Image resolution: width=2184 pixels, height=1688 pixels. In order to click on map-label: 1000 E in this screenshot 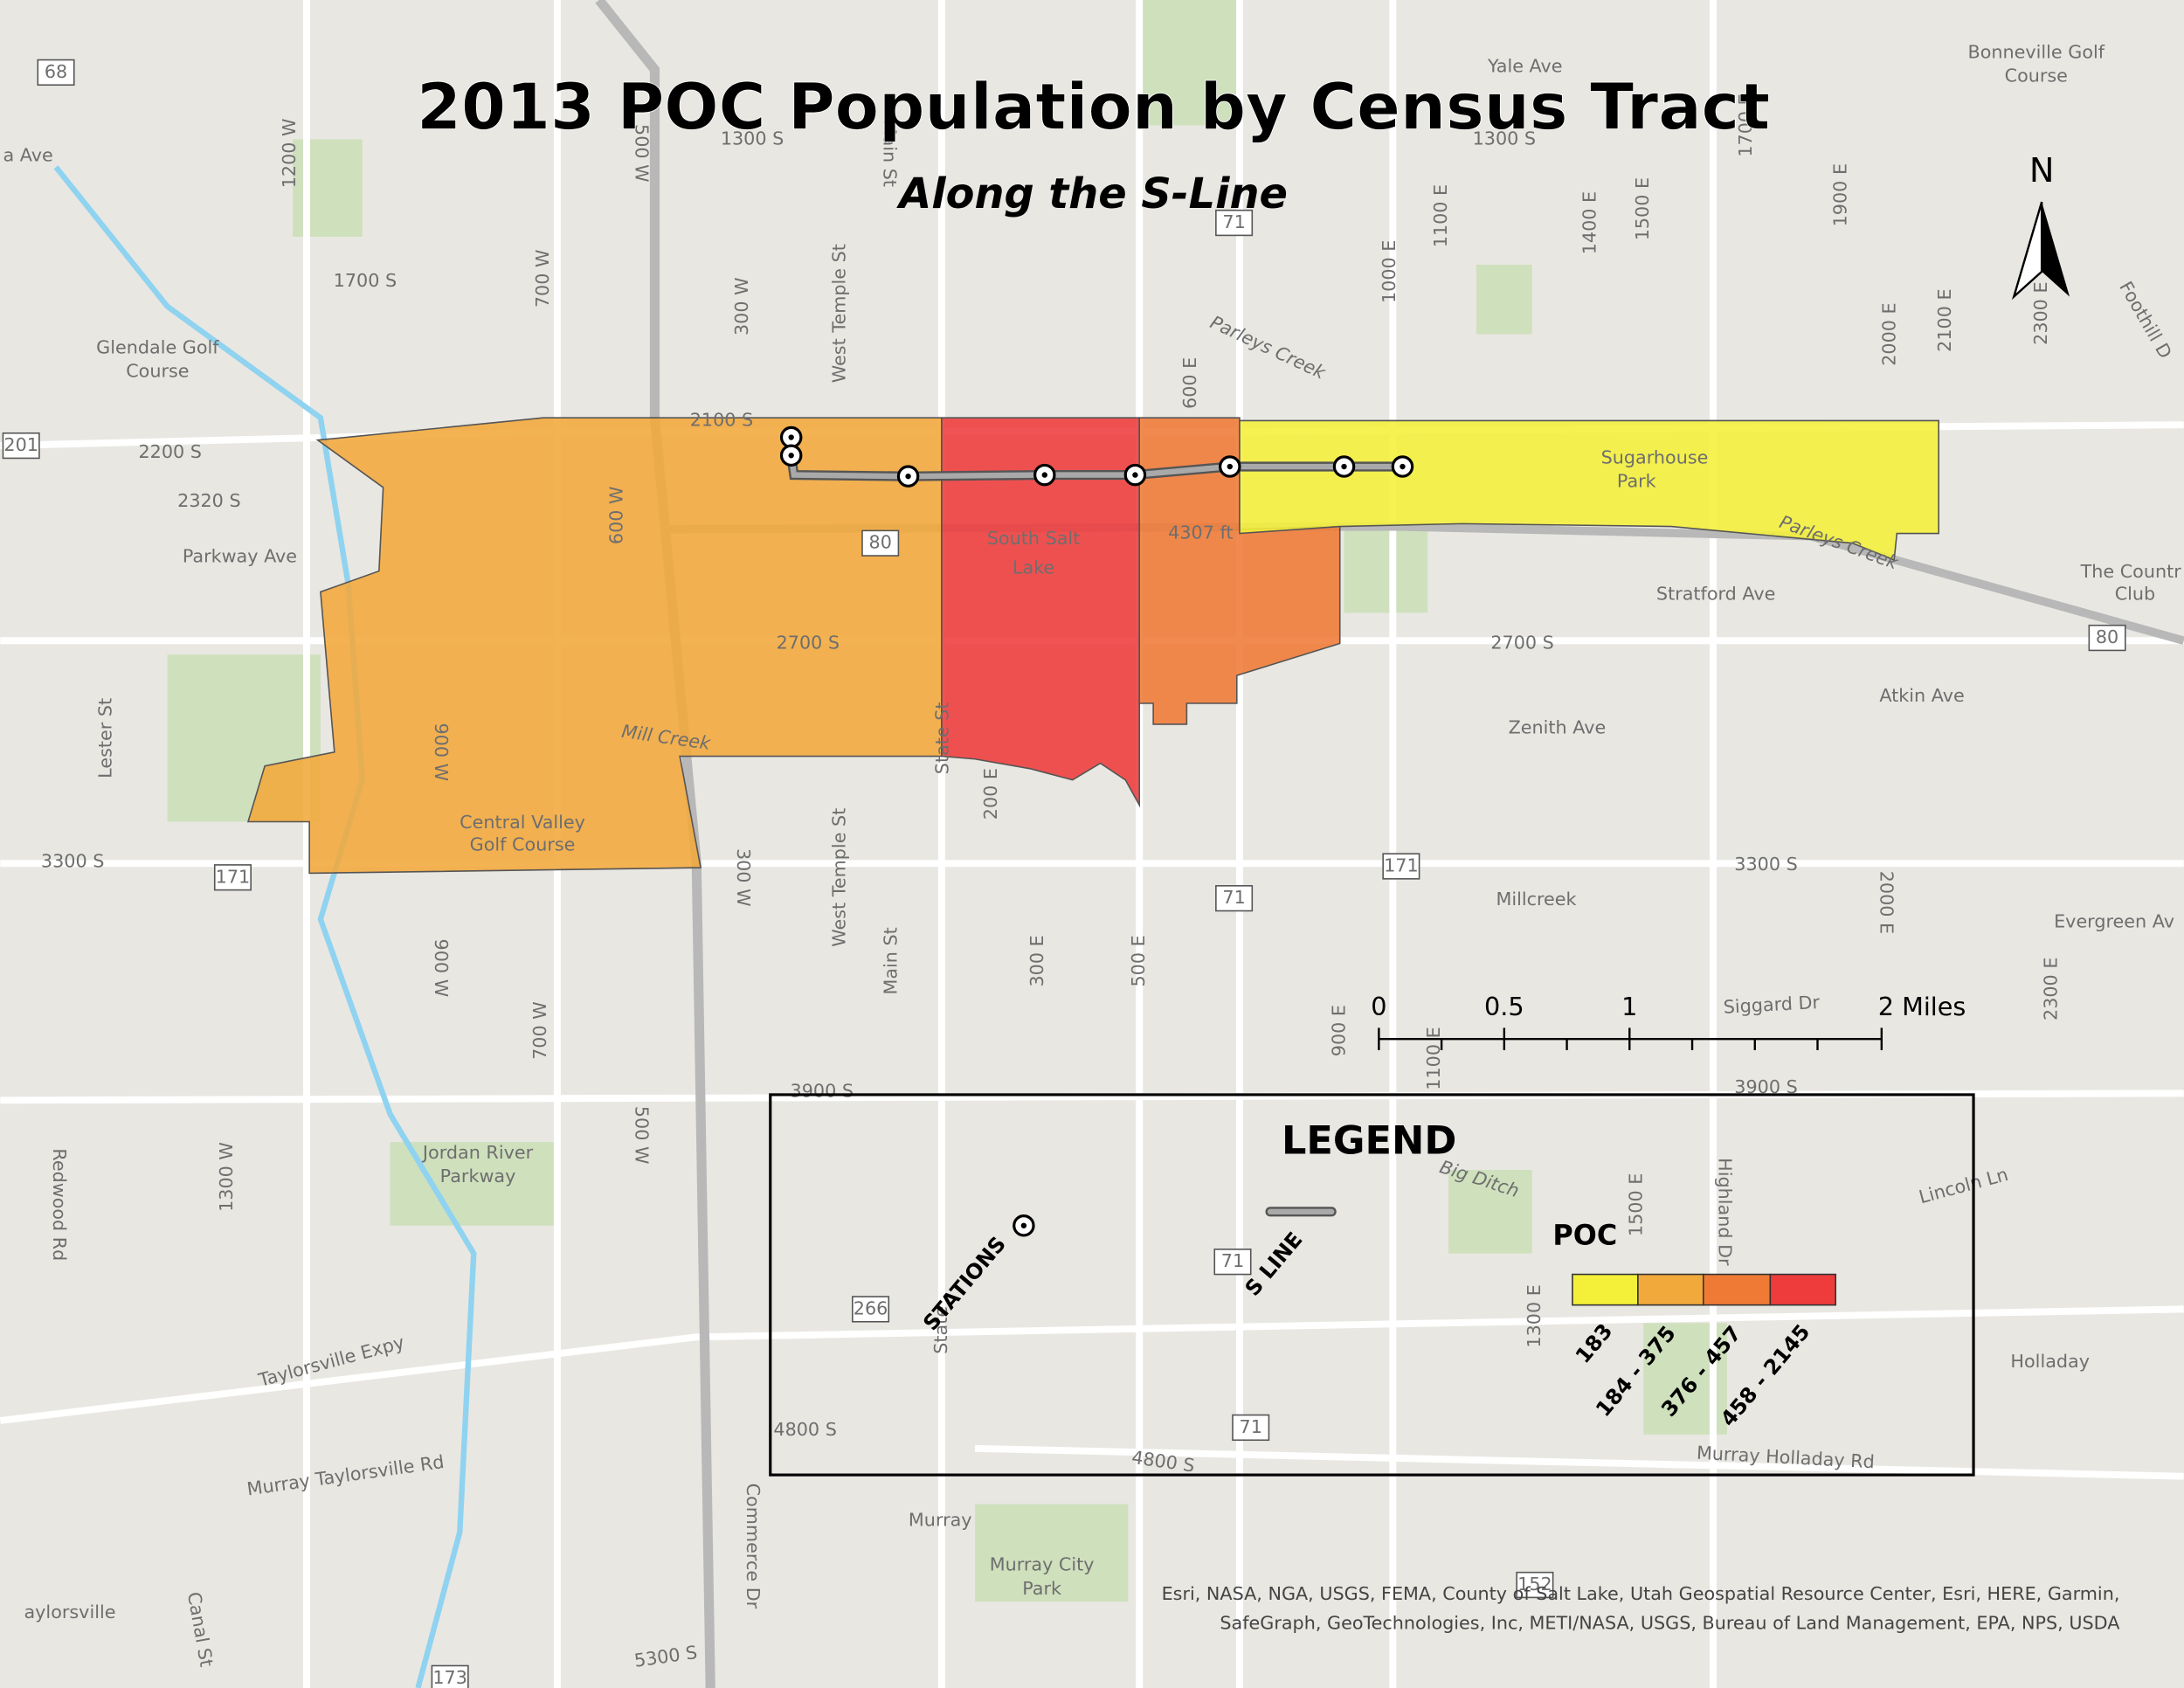, I will do `click(1389, 271)`.